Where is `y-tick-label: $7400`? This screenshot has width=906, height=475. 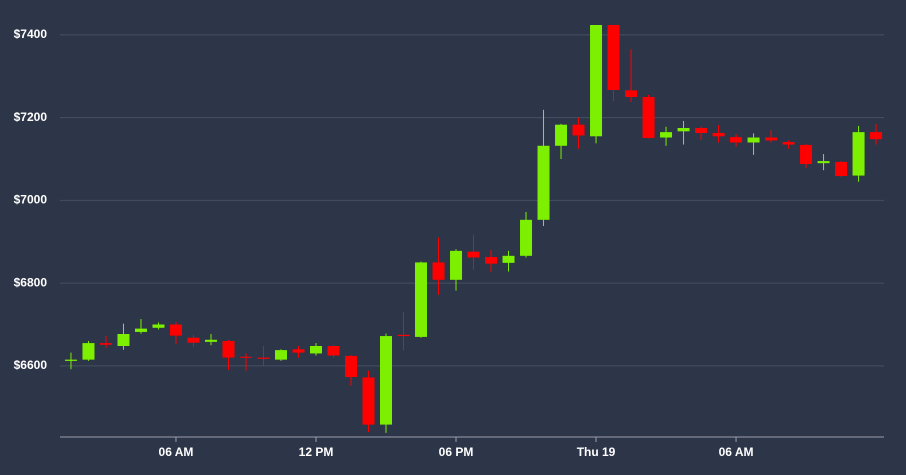 y-tick-label: $7400 is located at coordinates (31, 34).